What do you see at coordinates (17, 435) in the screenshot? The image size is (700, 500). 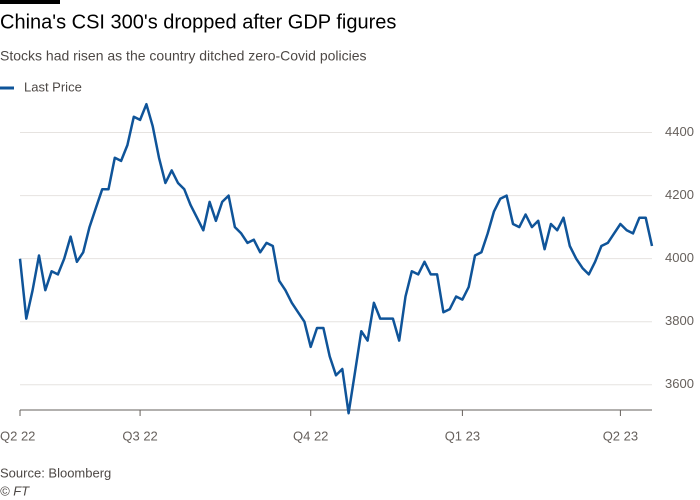 I see `x-tick-label: Q2 22` at bounding box center [17, 435].